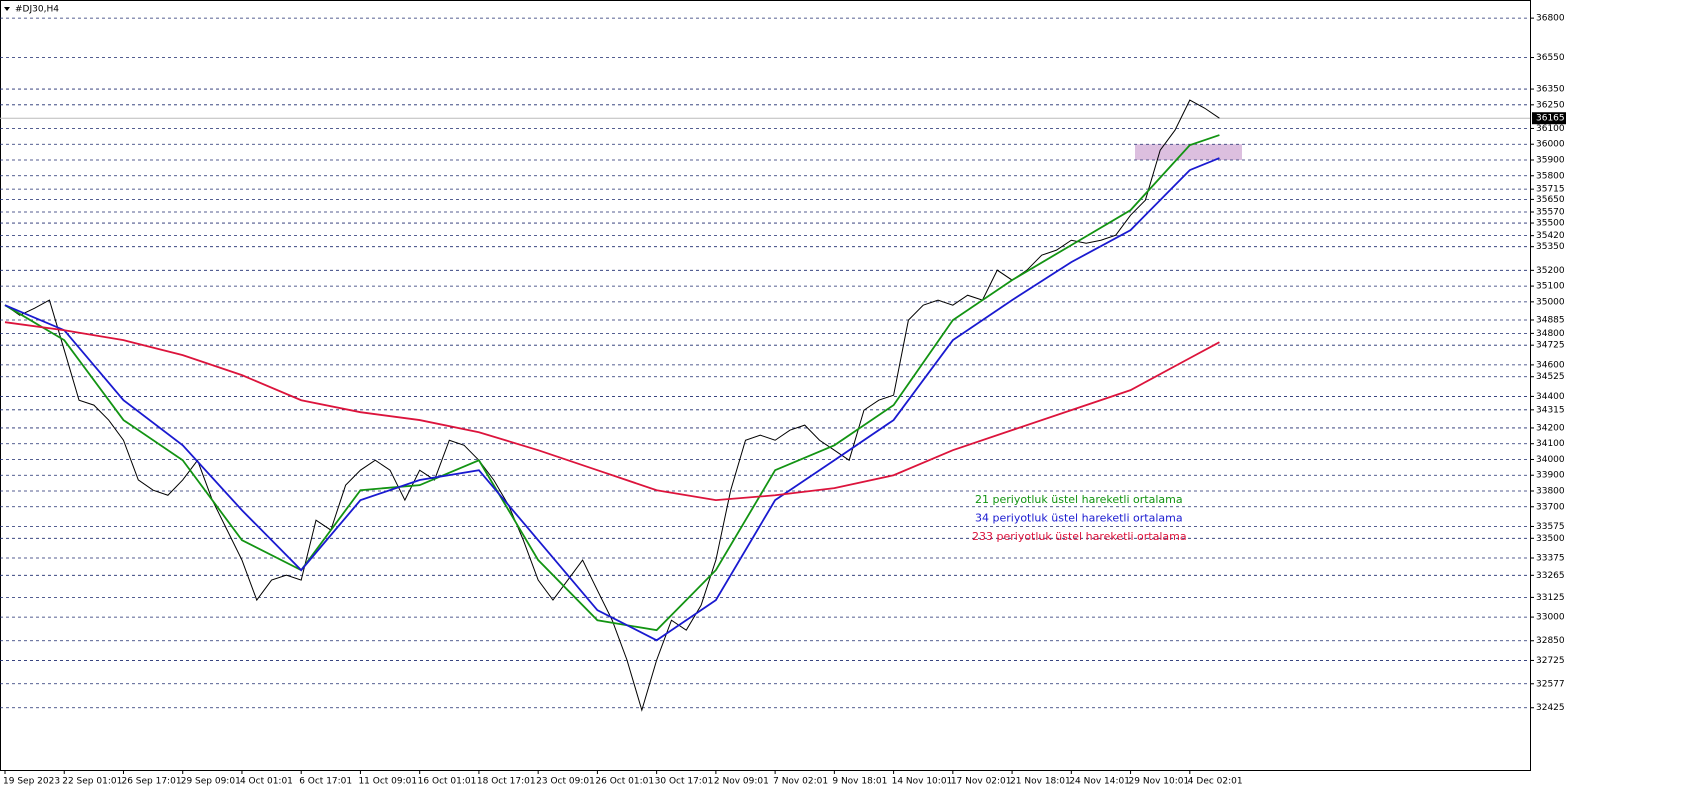 Image resolution: width=1695 pixels, height=810 pixels. What do you see at coordinates (211, 782) in the screenshot?
I see `x-tick-label: 29 Sep 09:01` at bounding box center [211, 782].